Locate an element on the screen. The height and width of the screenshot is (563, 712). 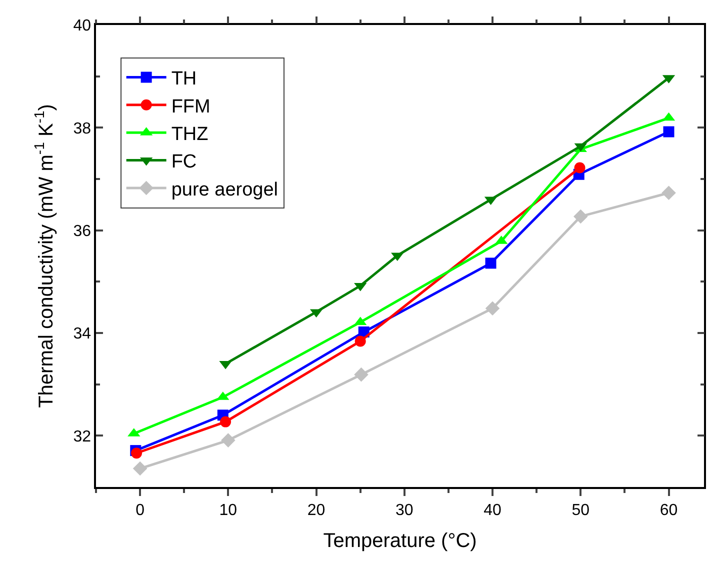
x-tick-label: 60 is located at coordinates (669, 510).